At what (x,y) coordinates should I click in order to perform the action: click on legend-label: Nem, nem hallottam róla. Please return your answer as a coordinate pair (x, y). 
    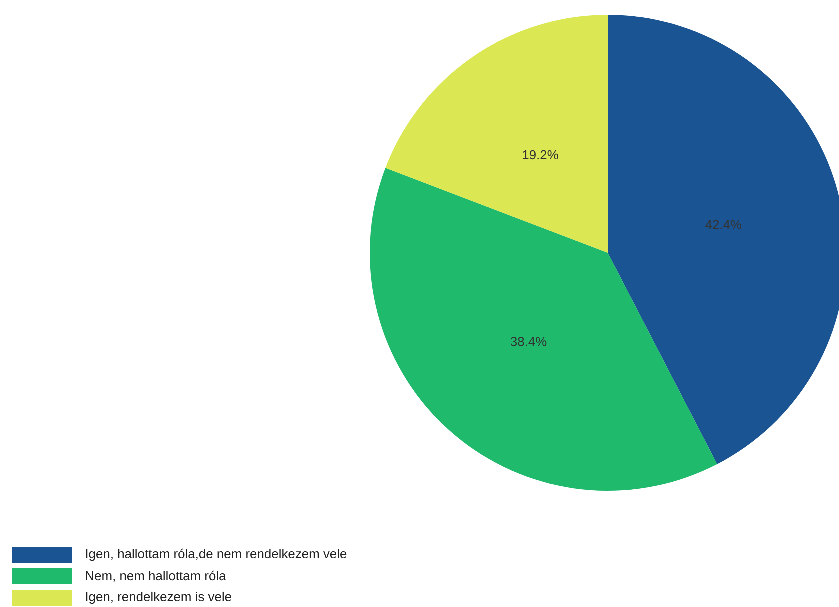
    Looking at the image, I should click on (156, 576).